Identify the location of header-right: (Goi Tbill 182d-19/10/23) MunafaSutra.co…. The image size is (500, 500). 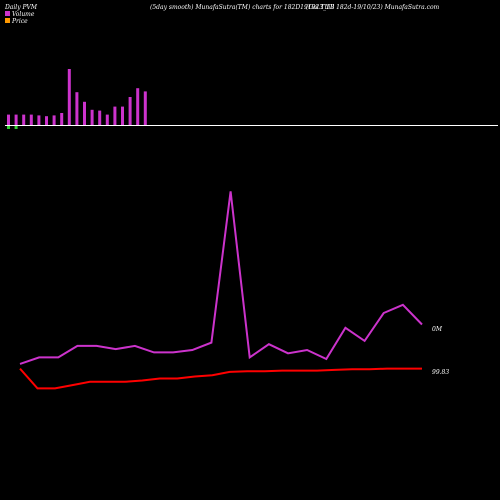
(373, 7).